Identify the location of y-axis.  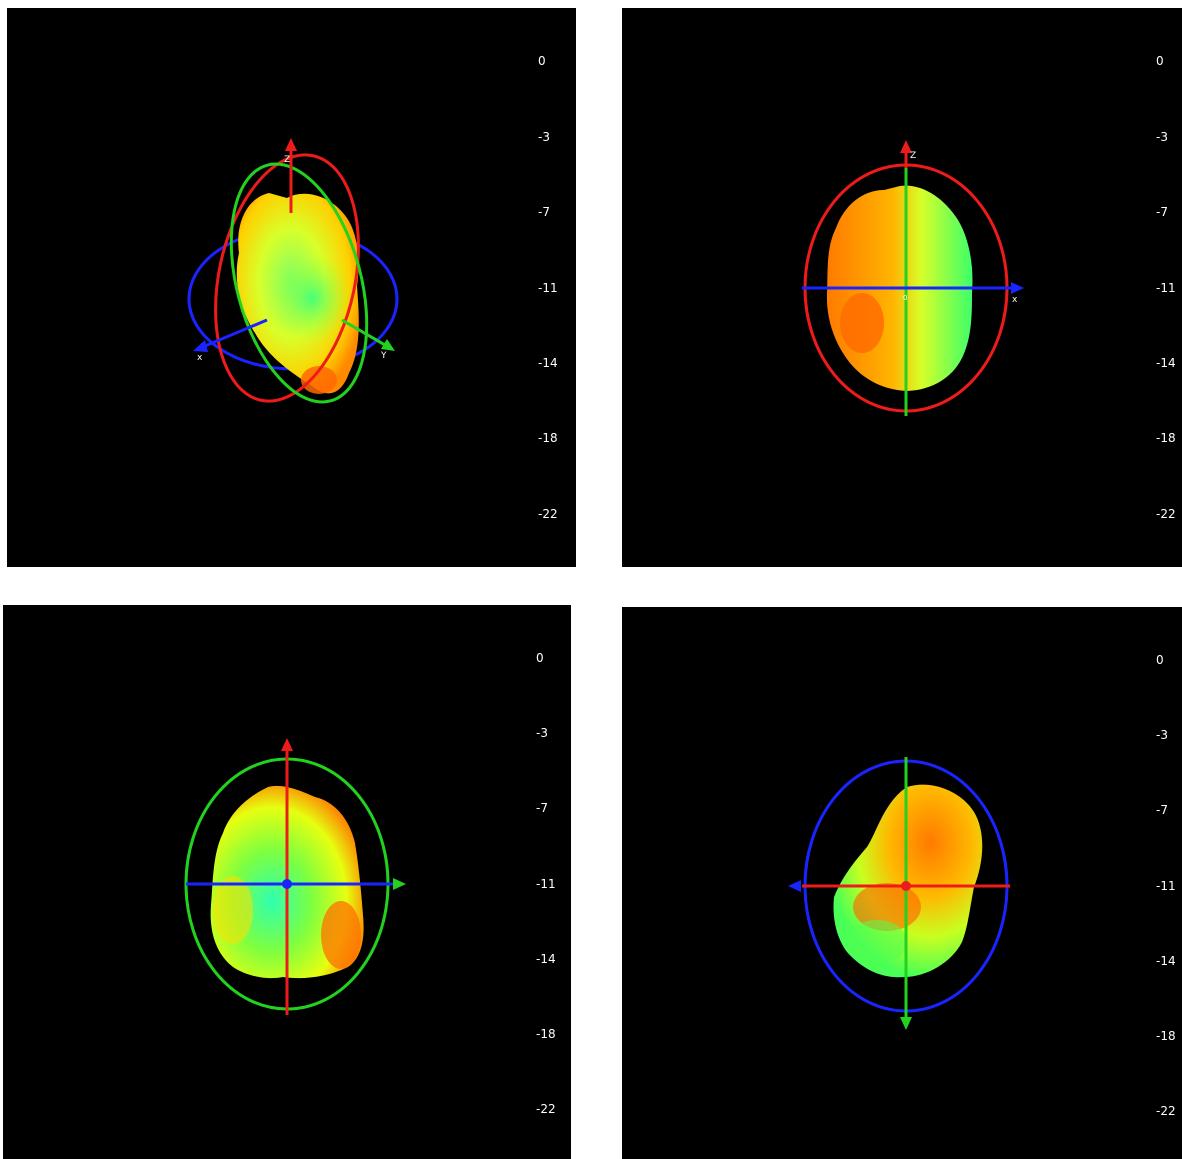
(363, 332).